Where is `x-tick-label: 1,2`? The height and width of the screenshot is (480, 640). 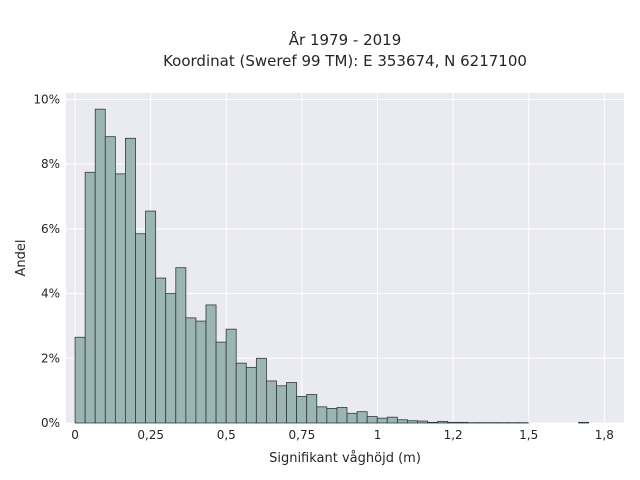
x-tick-label: 1,2 is located at coordinates (453, 435).